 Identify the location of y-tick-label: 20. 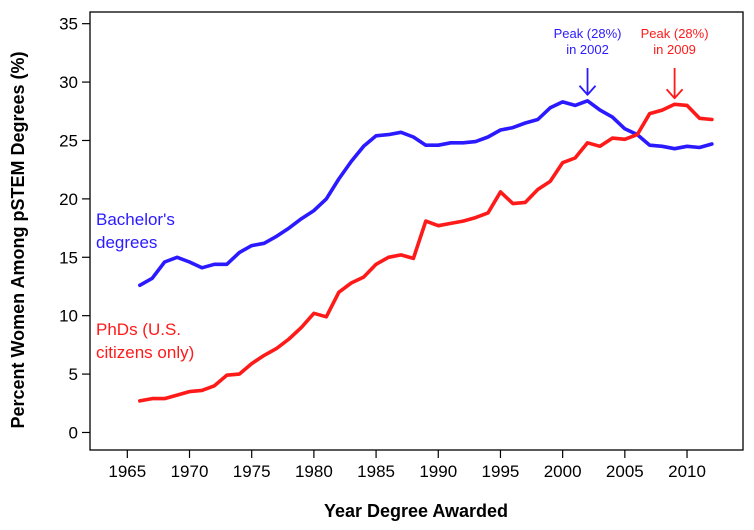
(68, 199).